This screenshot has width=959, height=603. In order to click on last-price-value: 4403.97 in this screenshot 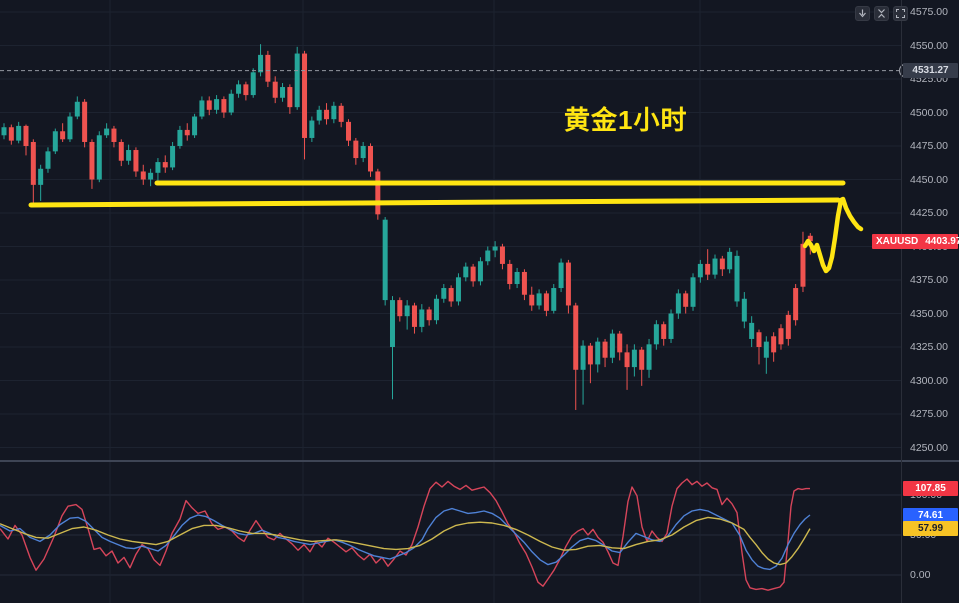, I will do `click(942, 241)`.